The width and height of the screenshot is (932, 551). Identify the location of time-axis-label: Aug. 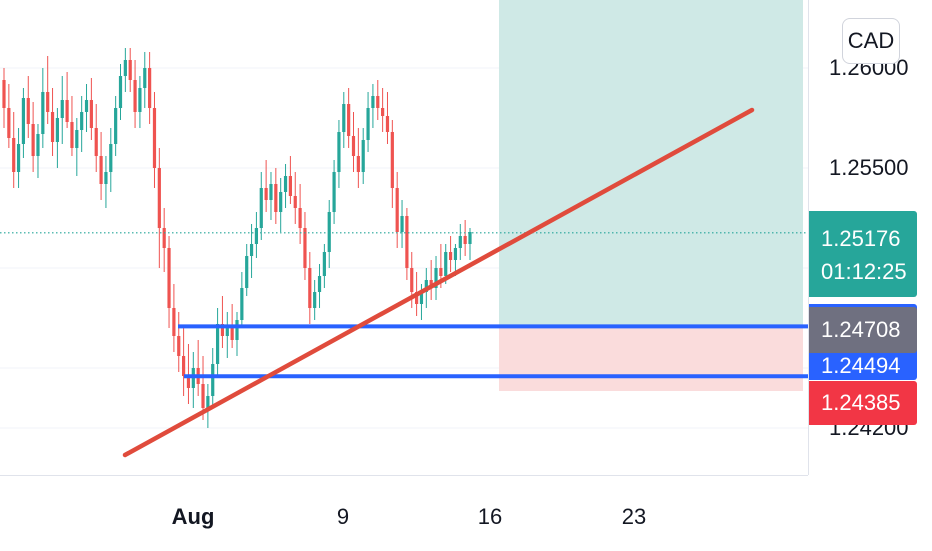
(193, 516).